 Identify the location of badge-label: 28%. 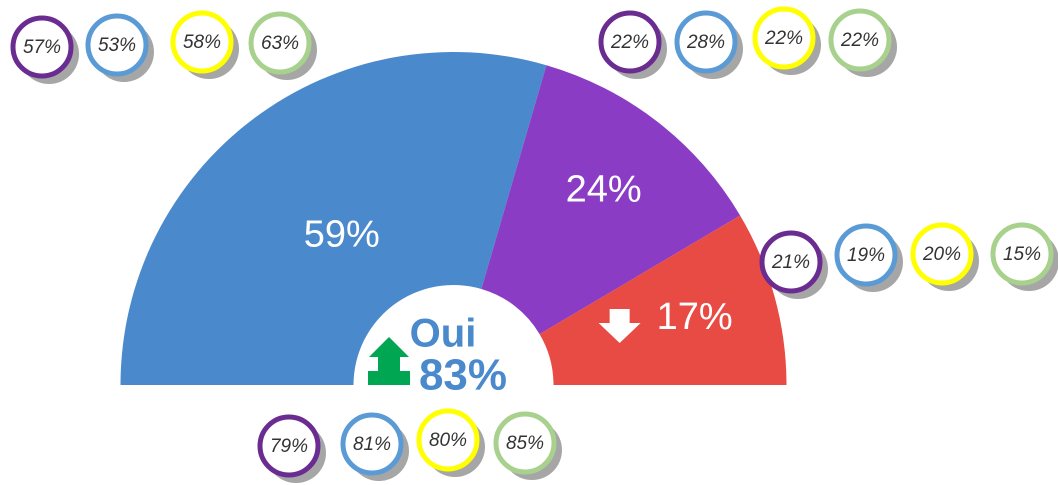
(705, 42).